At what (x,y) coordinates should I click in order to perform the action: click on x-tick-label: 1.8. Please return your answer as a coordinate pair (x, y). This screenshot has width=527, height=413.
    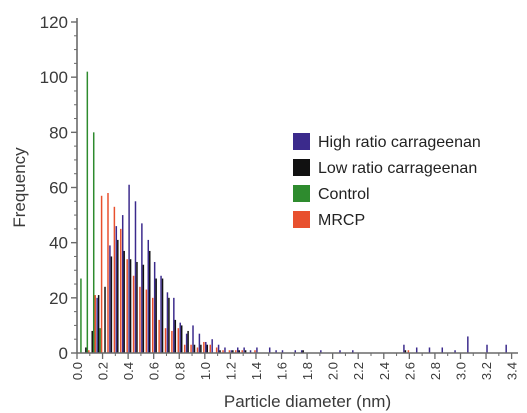
    Looking at the image, I should click on (307, 371).